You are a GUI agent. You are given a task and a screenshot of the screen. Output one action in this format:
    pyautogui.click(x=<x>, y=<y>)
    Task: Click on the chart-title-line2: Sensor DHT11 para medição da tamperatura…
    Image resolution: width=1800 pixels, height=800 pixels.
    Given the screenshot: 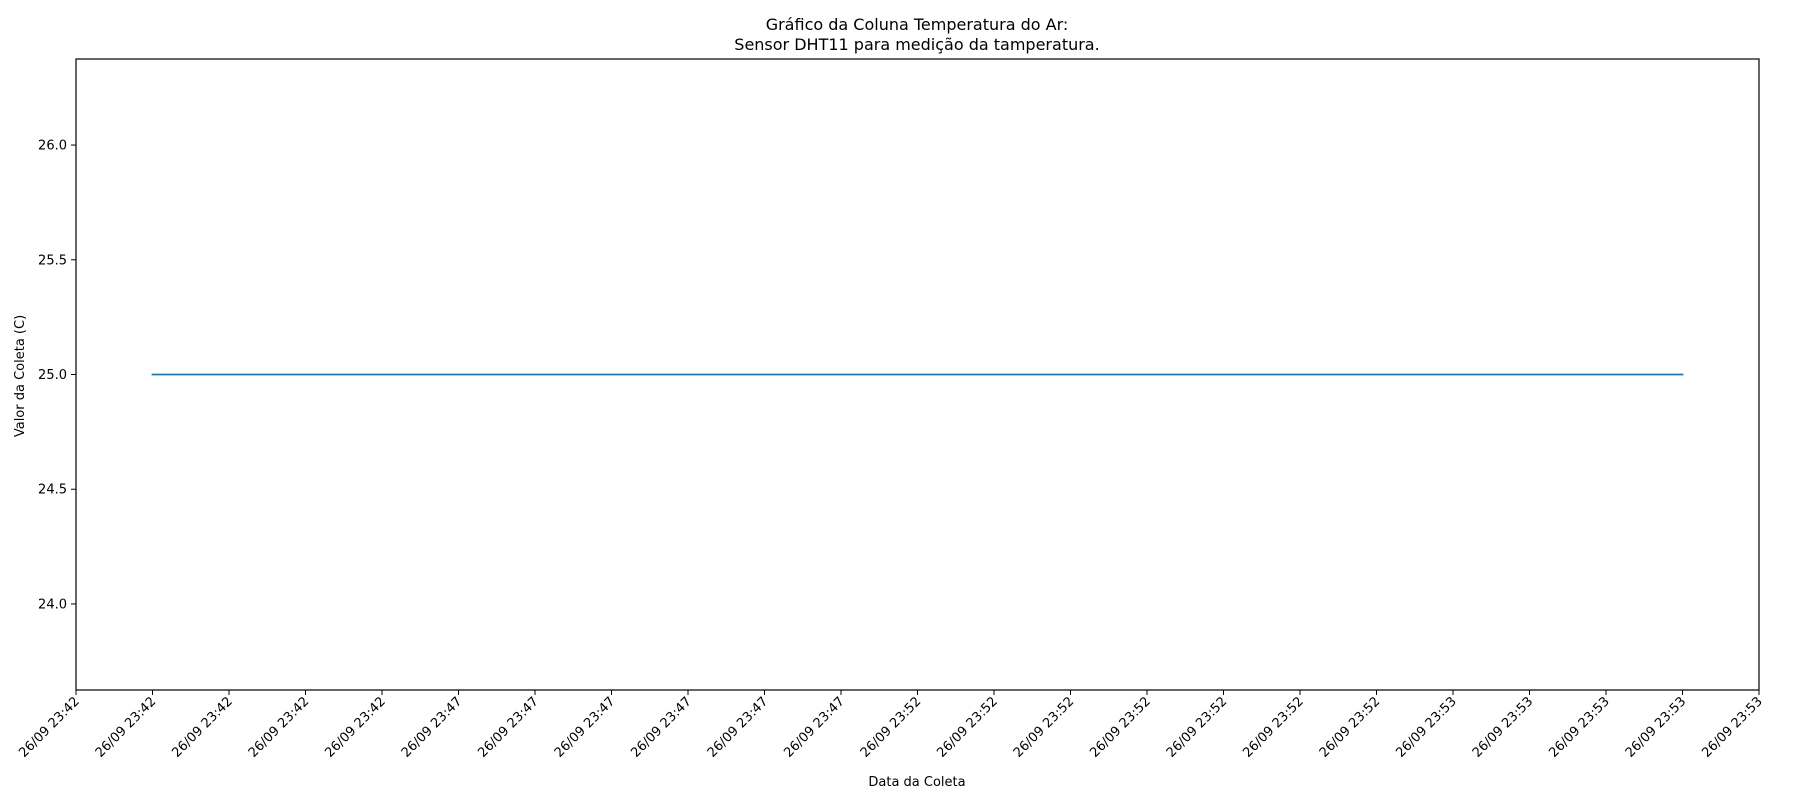 What is the action you would take?
    pyautogui.click(x=916, y=44)
    